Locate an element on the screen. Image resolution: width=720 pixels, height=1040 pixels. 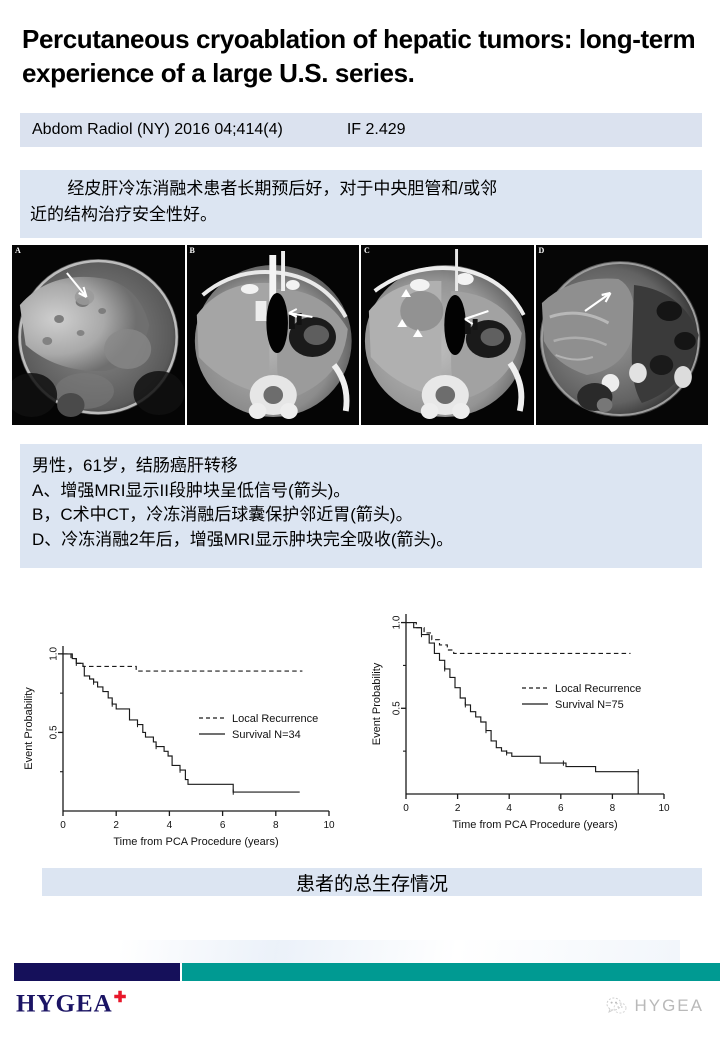
panel-letter-d: D is located at coordinates (541, 250).